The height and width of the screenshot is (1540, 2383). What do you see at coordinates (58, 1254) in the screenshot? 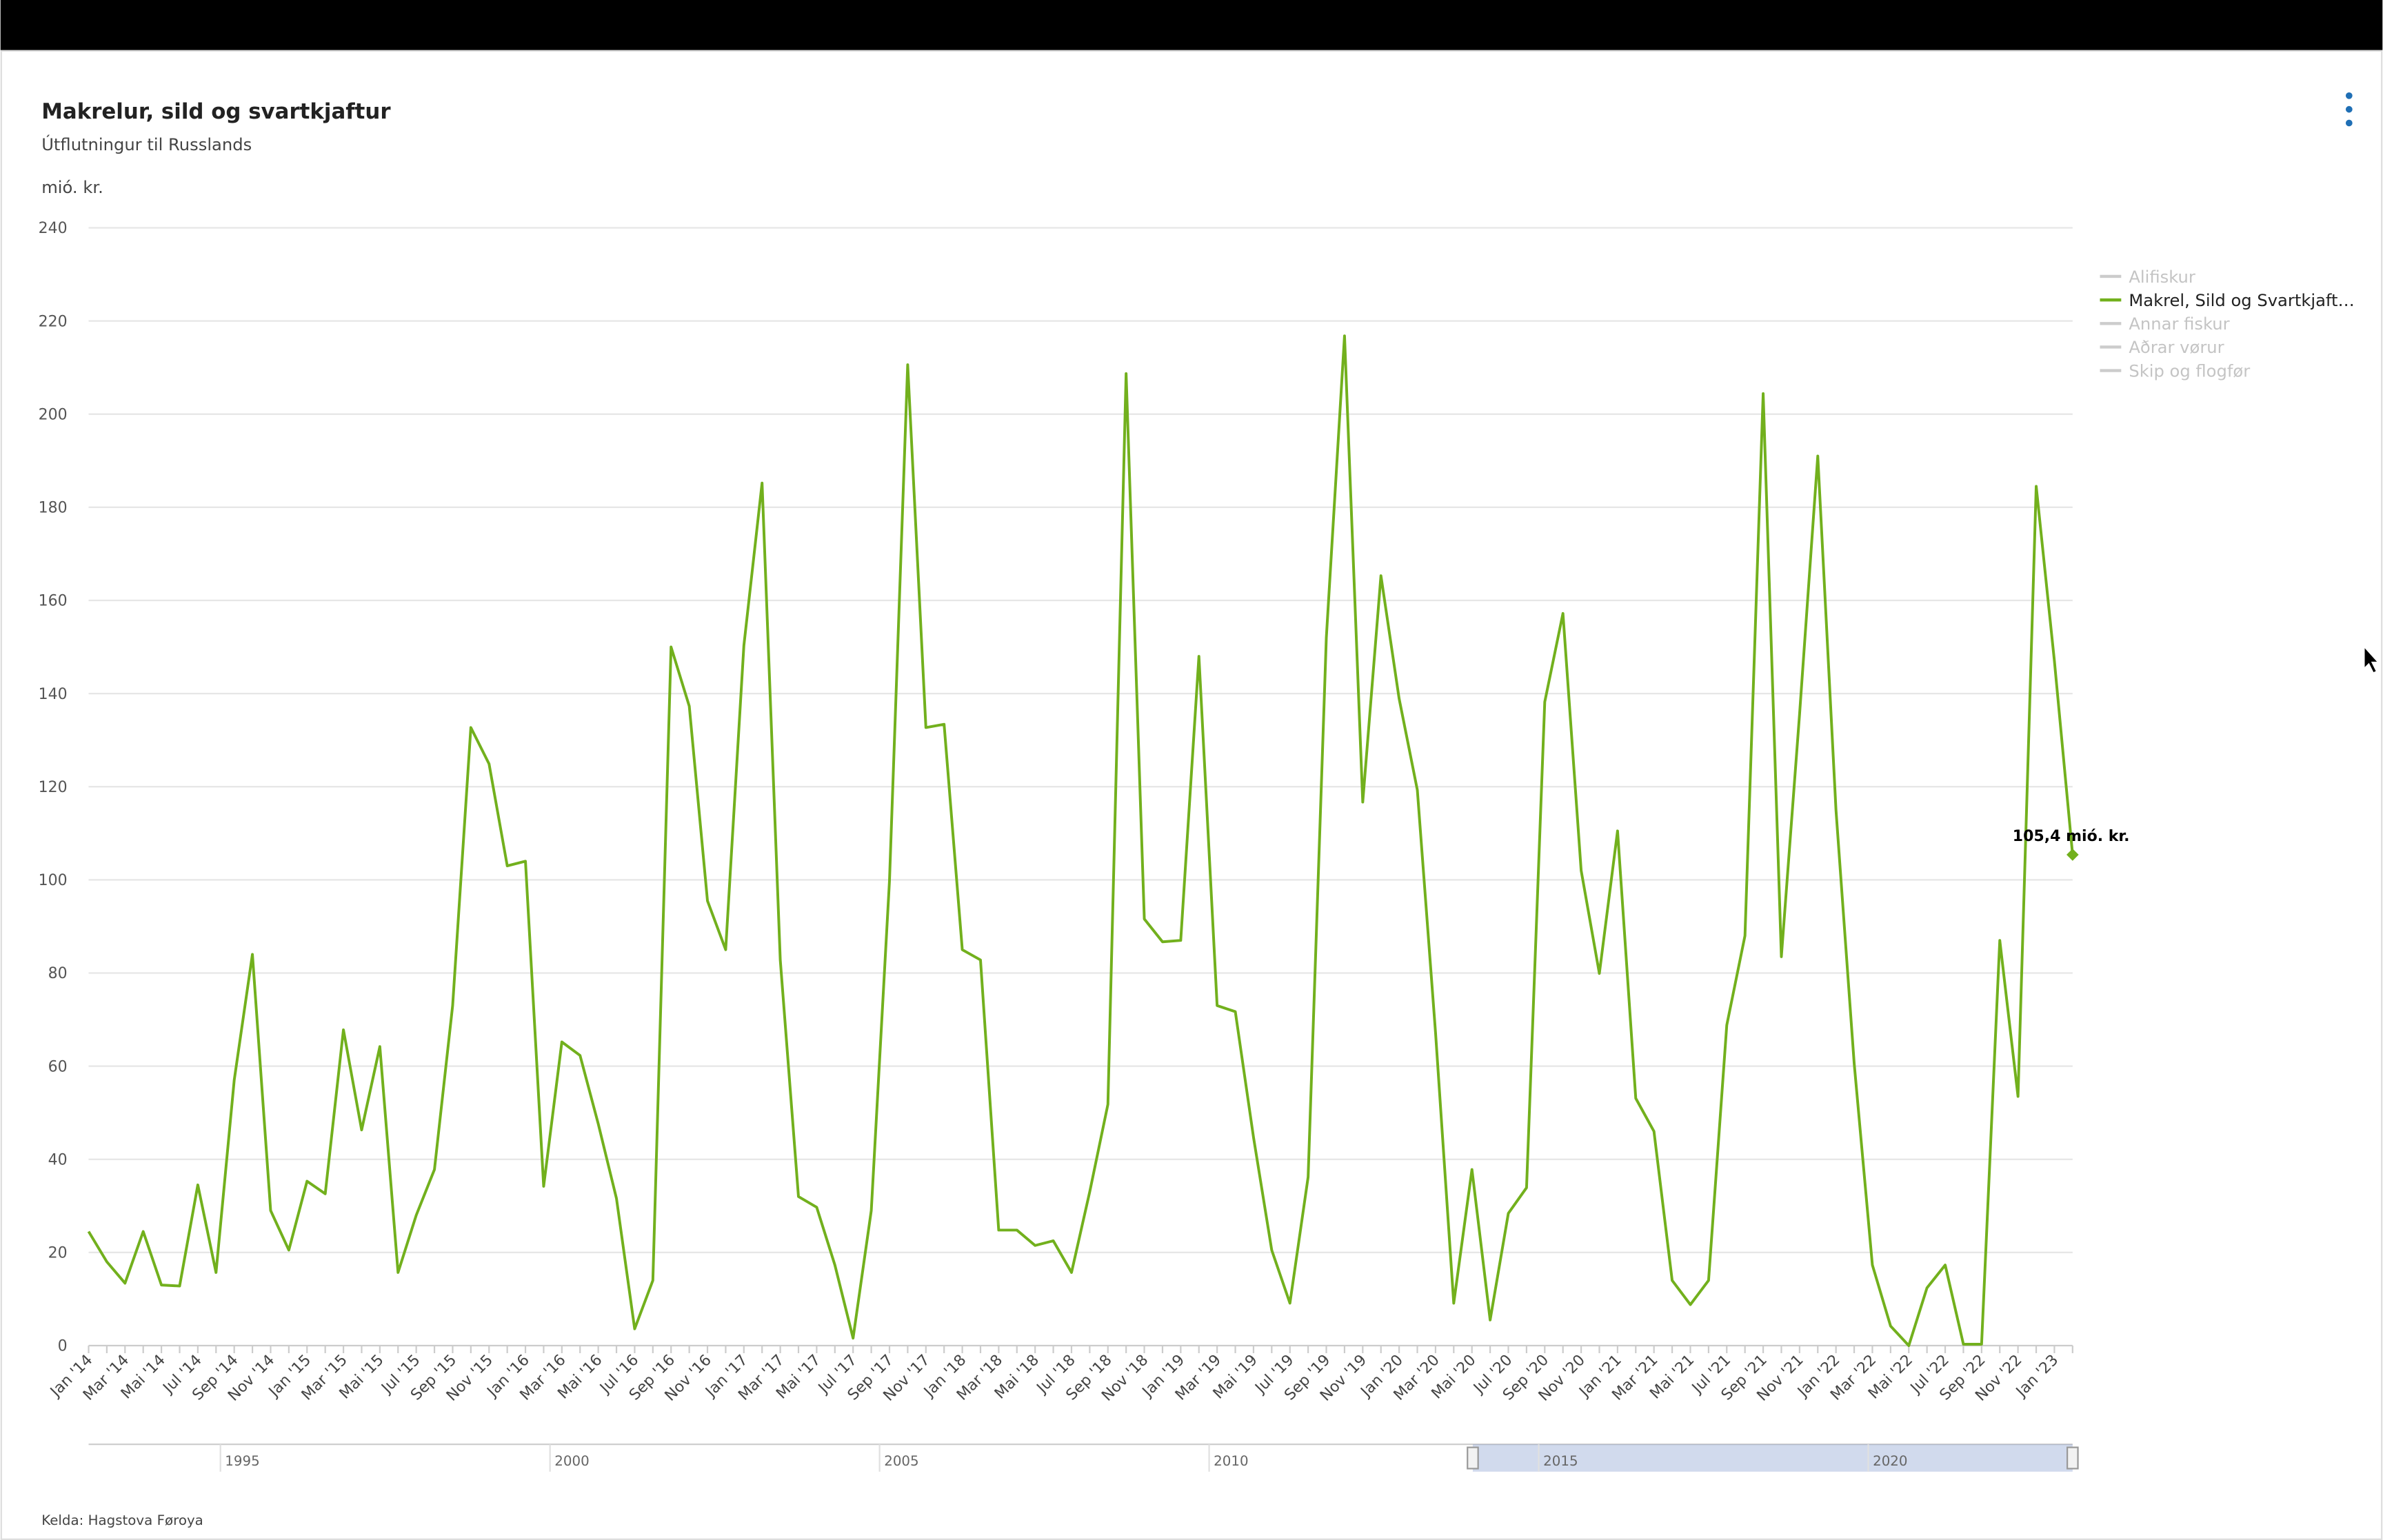
I see `y-tick-label: 20` at bounding box center [58, 1254].